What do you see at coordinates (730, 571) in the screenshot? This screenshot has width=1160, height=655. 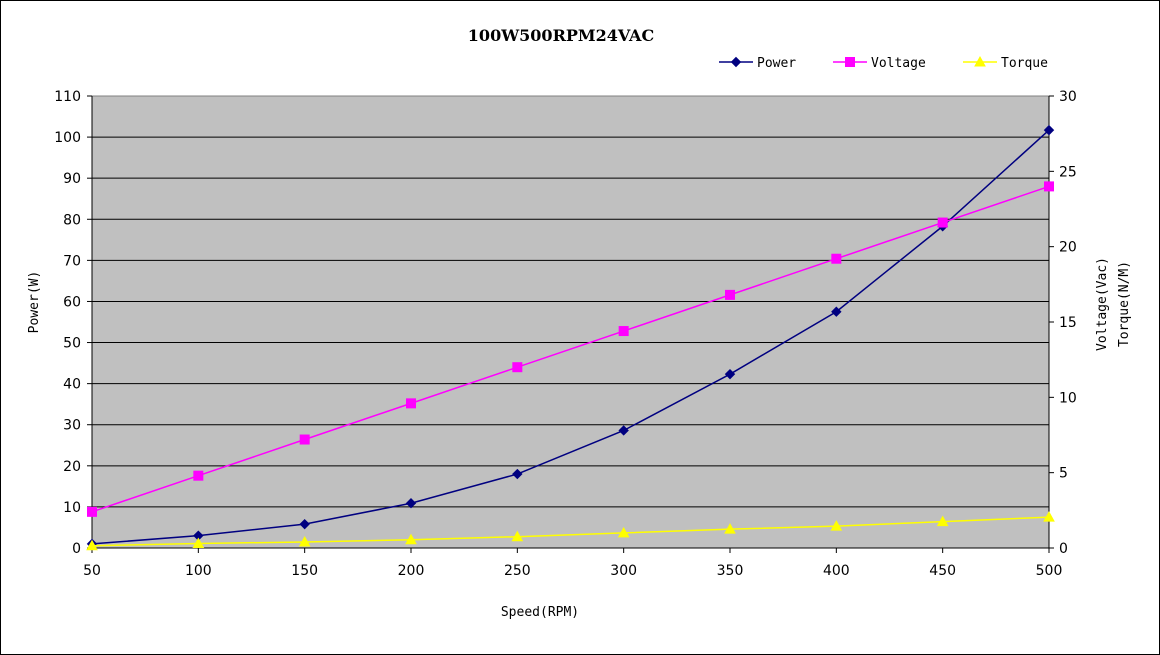 I see `x-tick-label: 350` at bounding box center [730, 571].